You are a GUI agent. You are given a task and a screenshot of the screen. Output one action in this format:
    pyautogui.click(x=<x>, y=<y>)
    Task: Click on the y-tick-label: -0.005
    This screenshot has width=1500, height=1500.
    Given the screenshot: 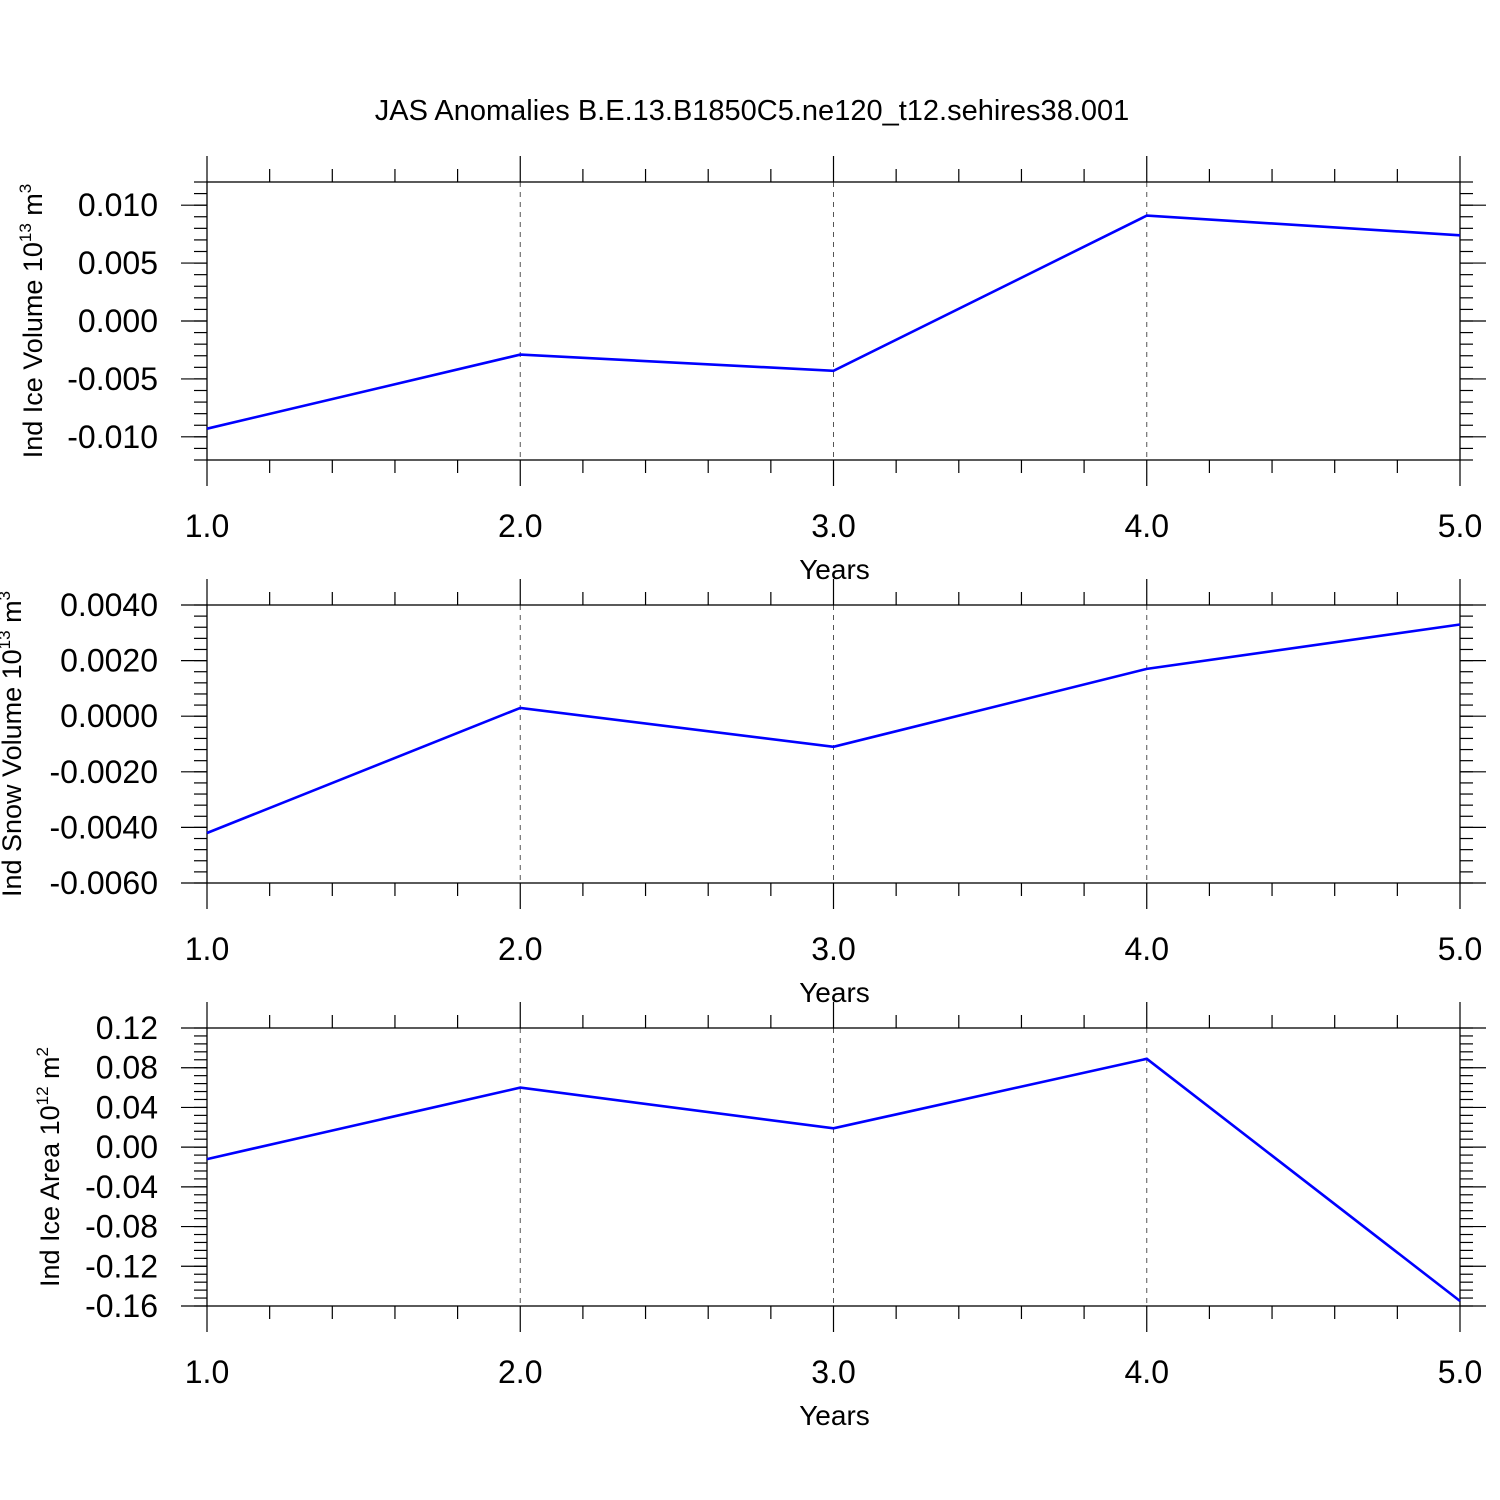 What is the action you would take?
    pyautogui.click(x=112, y=379)
    